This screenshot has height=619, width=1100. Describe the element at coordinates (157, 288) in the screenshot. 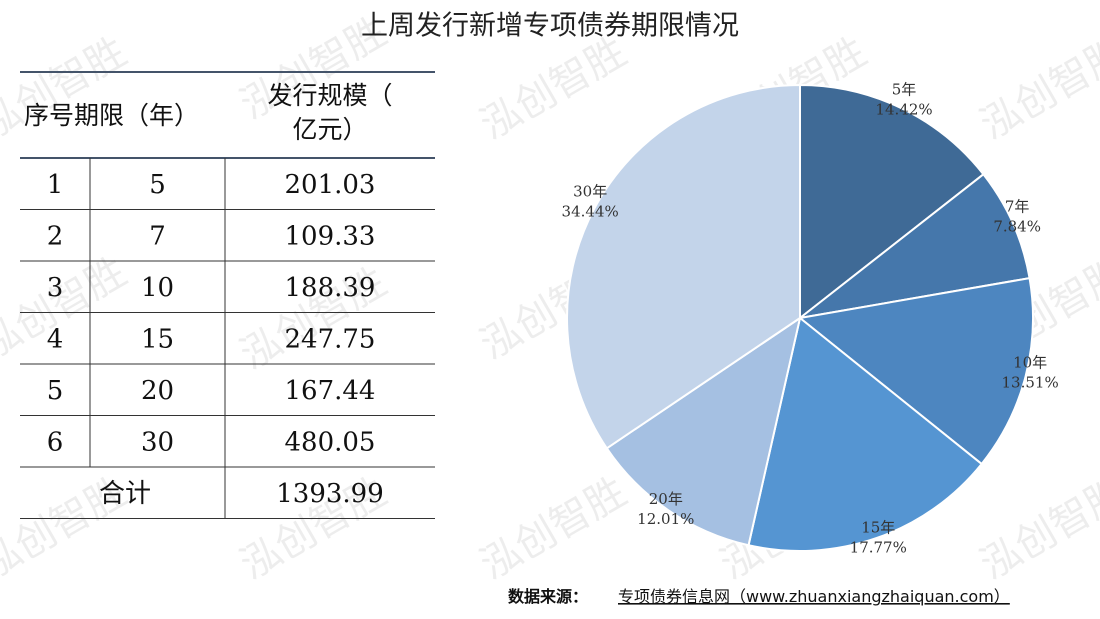

I see `table-cell: 10` at that location.